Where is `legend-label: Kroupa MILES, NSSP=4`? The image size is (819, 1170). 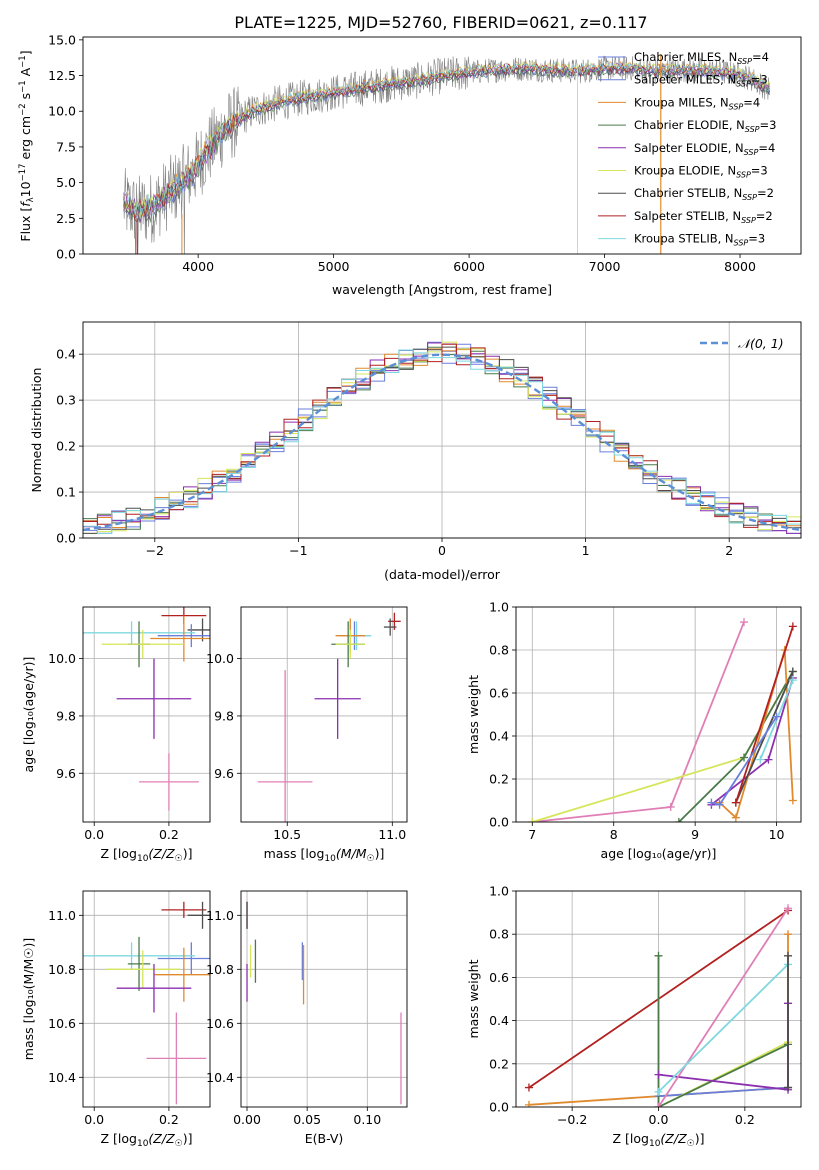
legend-label: Kroupa MILES, NSSP=4 is located at coordinates (697, 103).